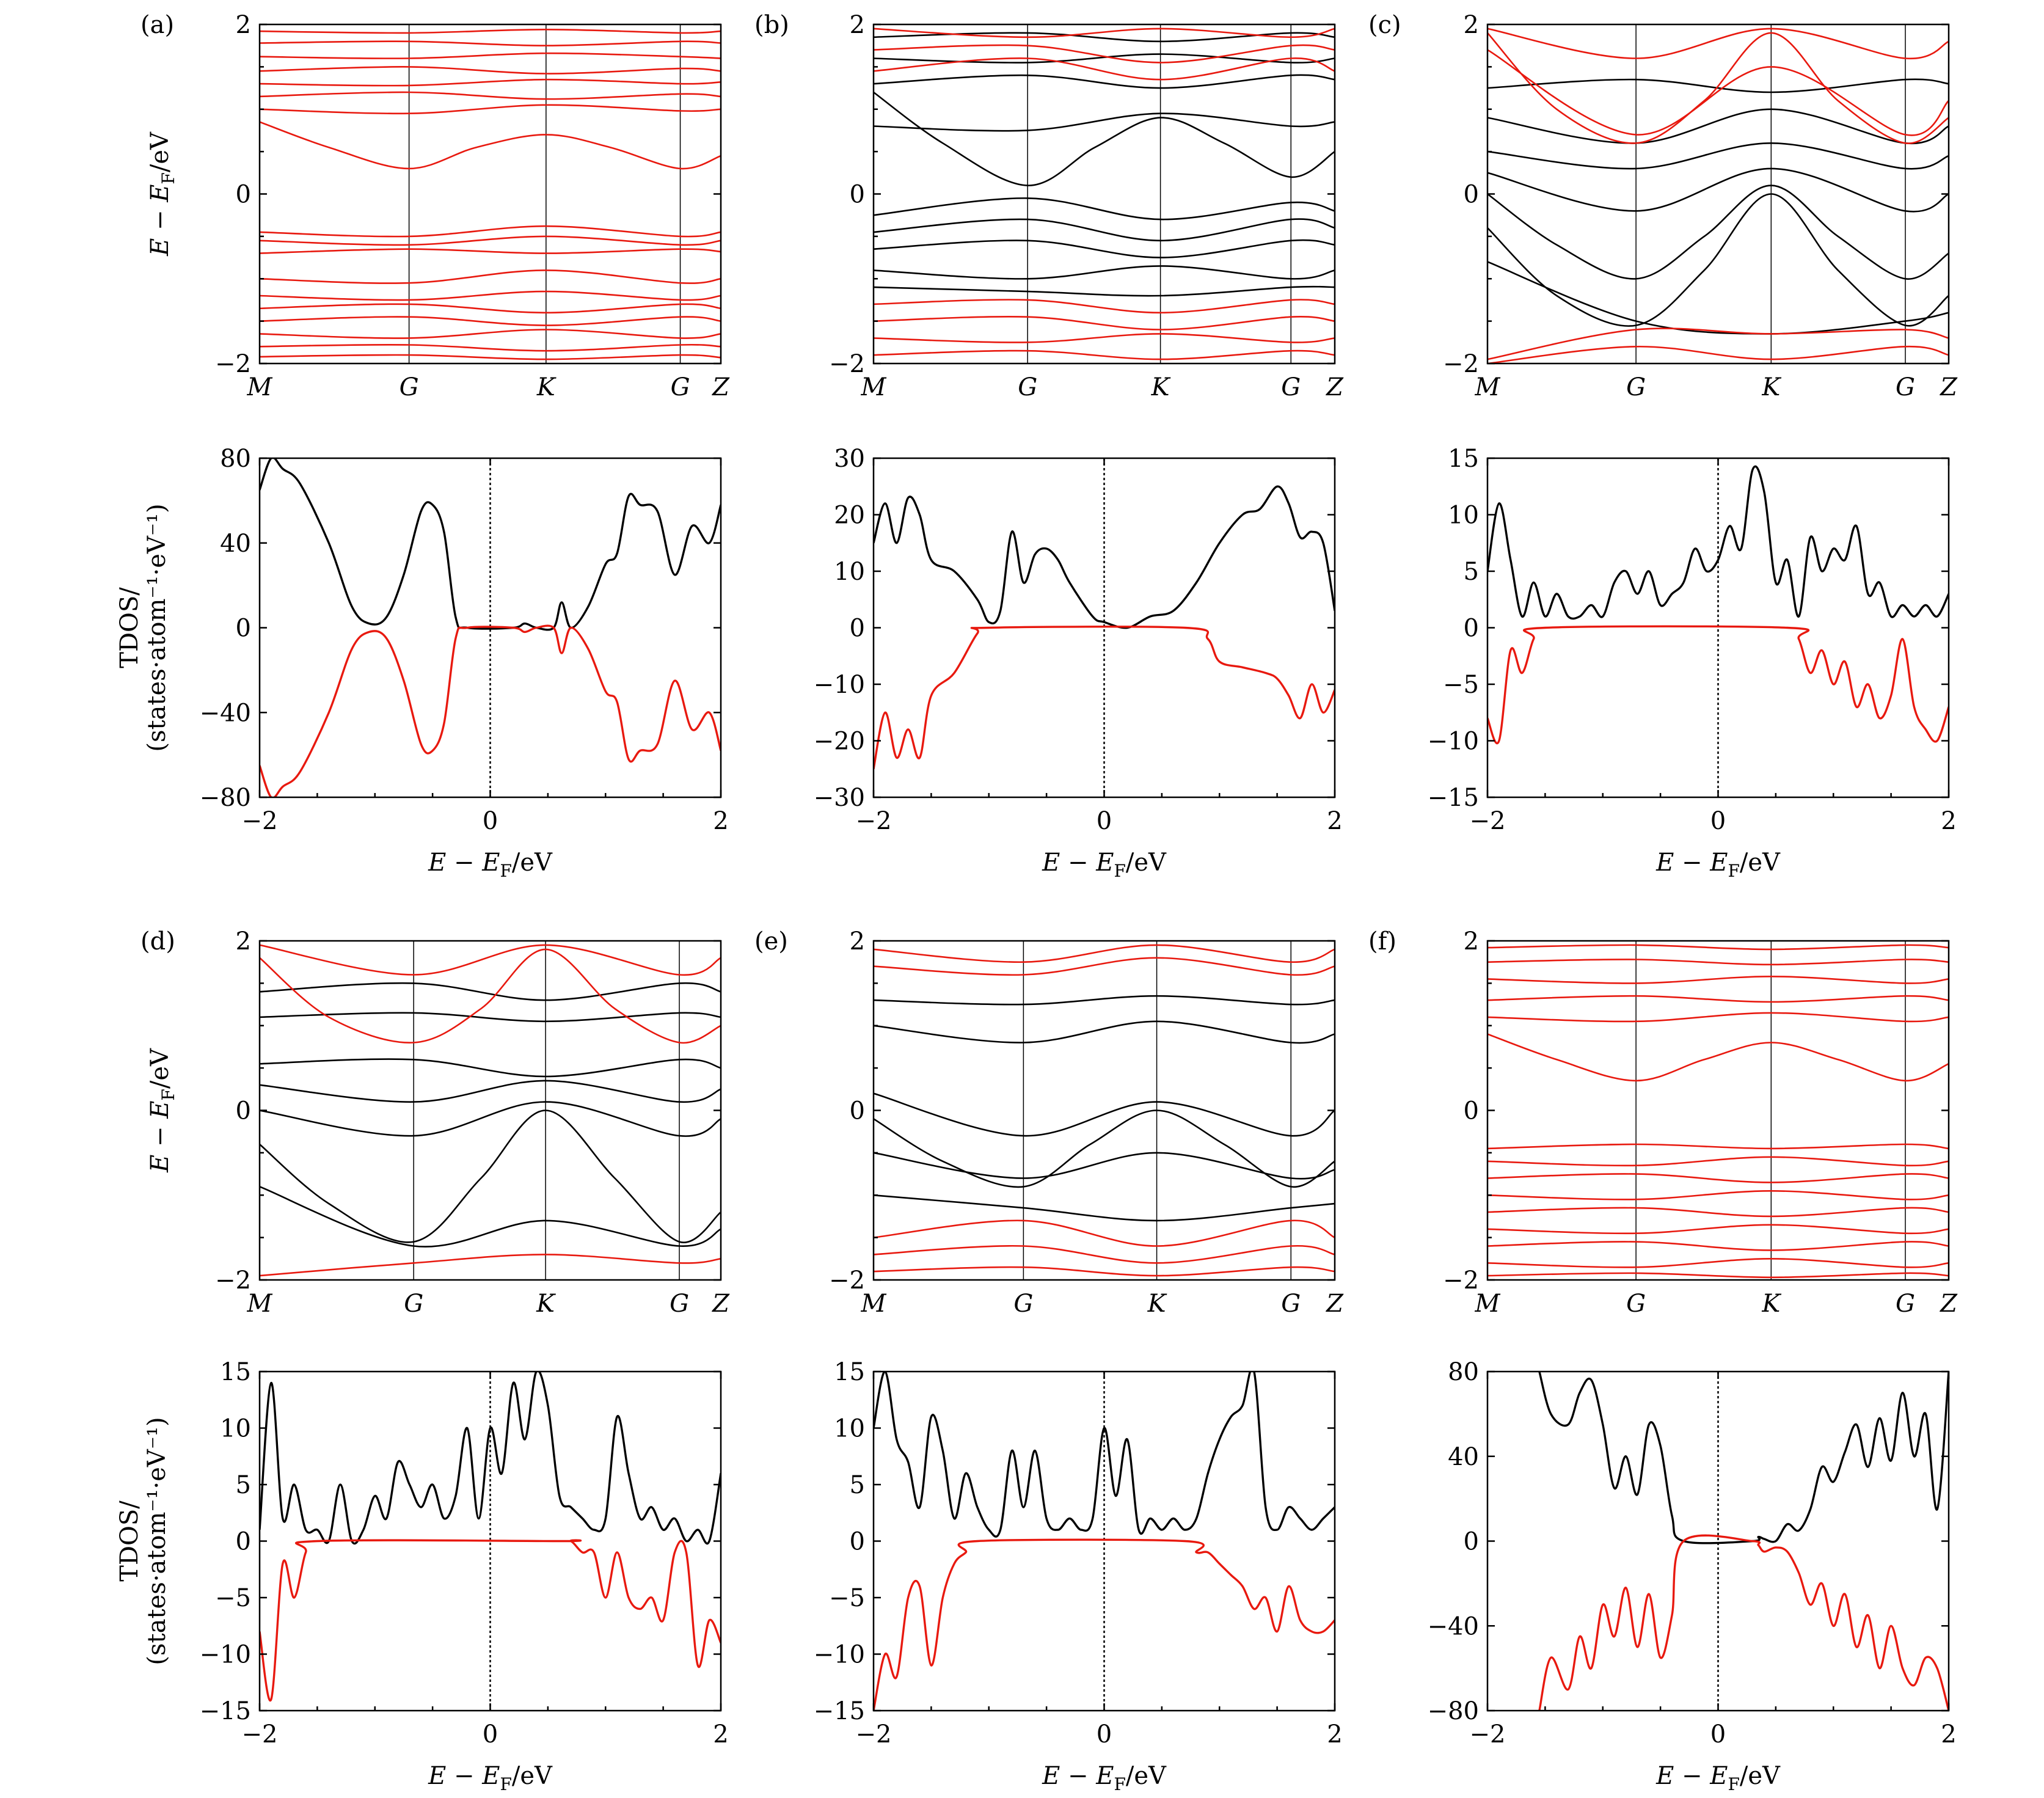  I want to click on y-tick-label: −40, so click(226, 713).